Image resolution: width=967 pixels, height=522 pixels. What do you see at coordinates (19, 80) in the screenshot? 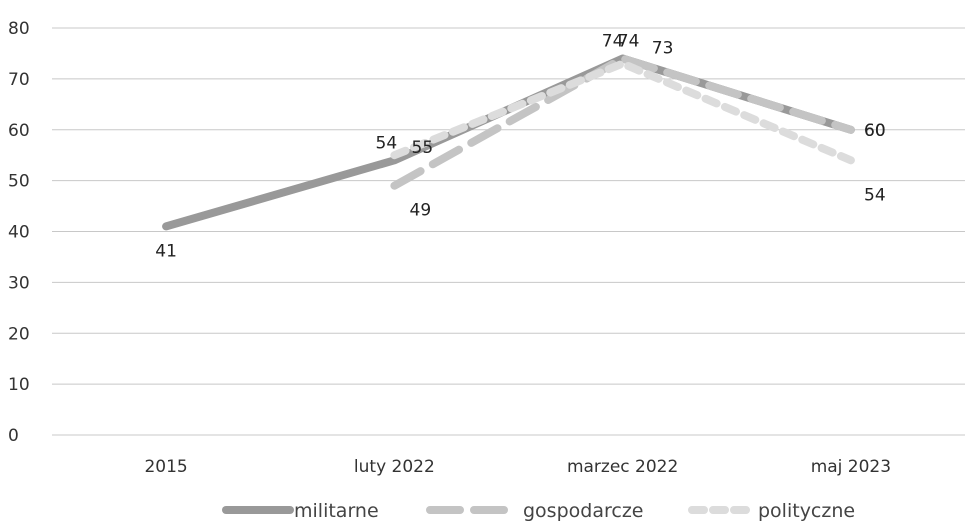
I see `y-tick-label: 70` at bounding box center [19, 80].